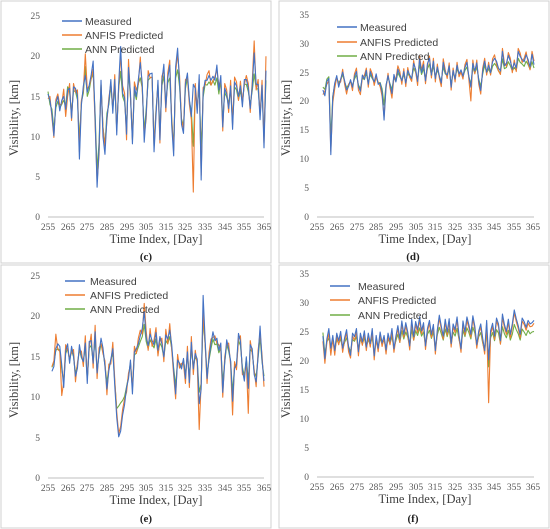 Image resolution: width=550 pixels, height=529 pixels. What do you see at coordinates (413, 257) in the screenshot?
I see `panel-caption: (d)` at bounding box center [413, 257].